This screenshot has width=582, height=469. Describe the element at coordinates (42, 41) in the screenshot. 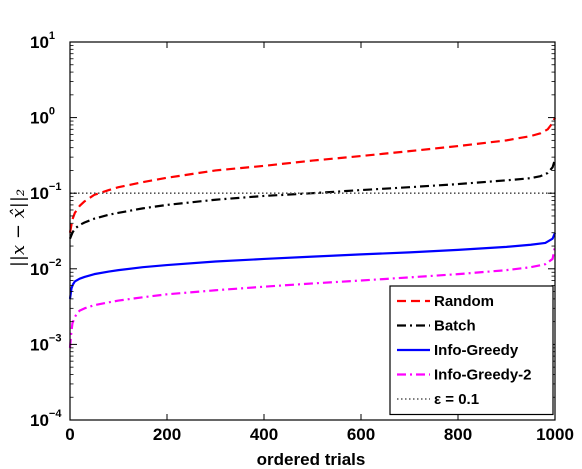

I see `y-tick-label-5: 10¹` at that location.